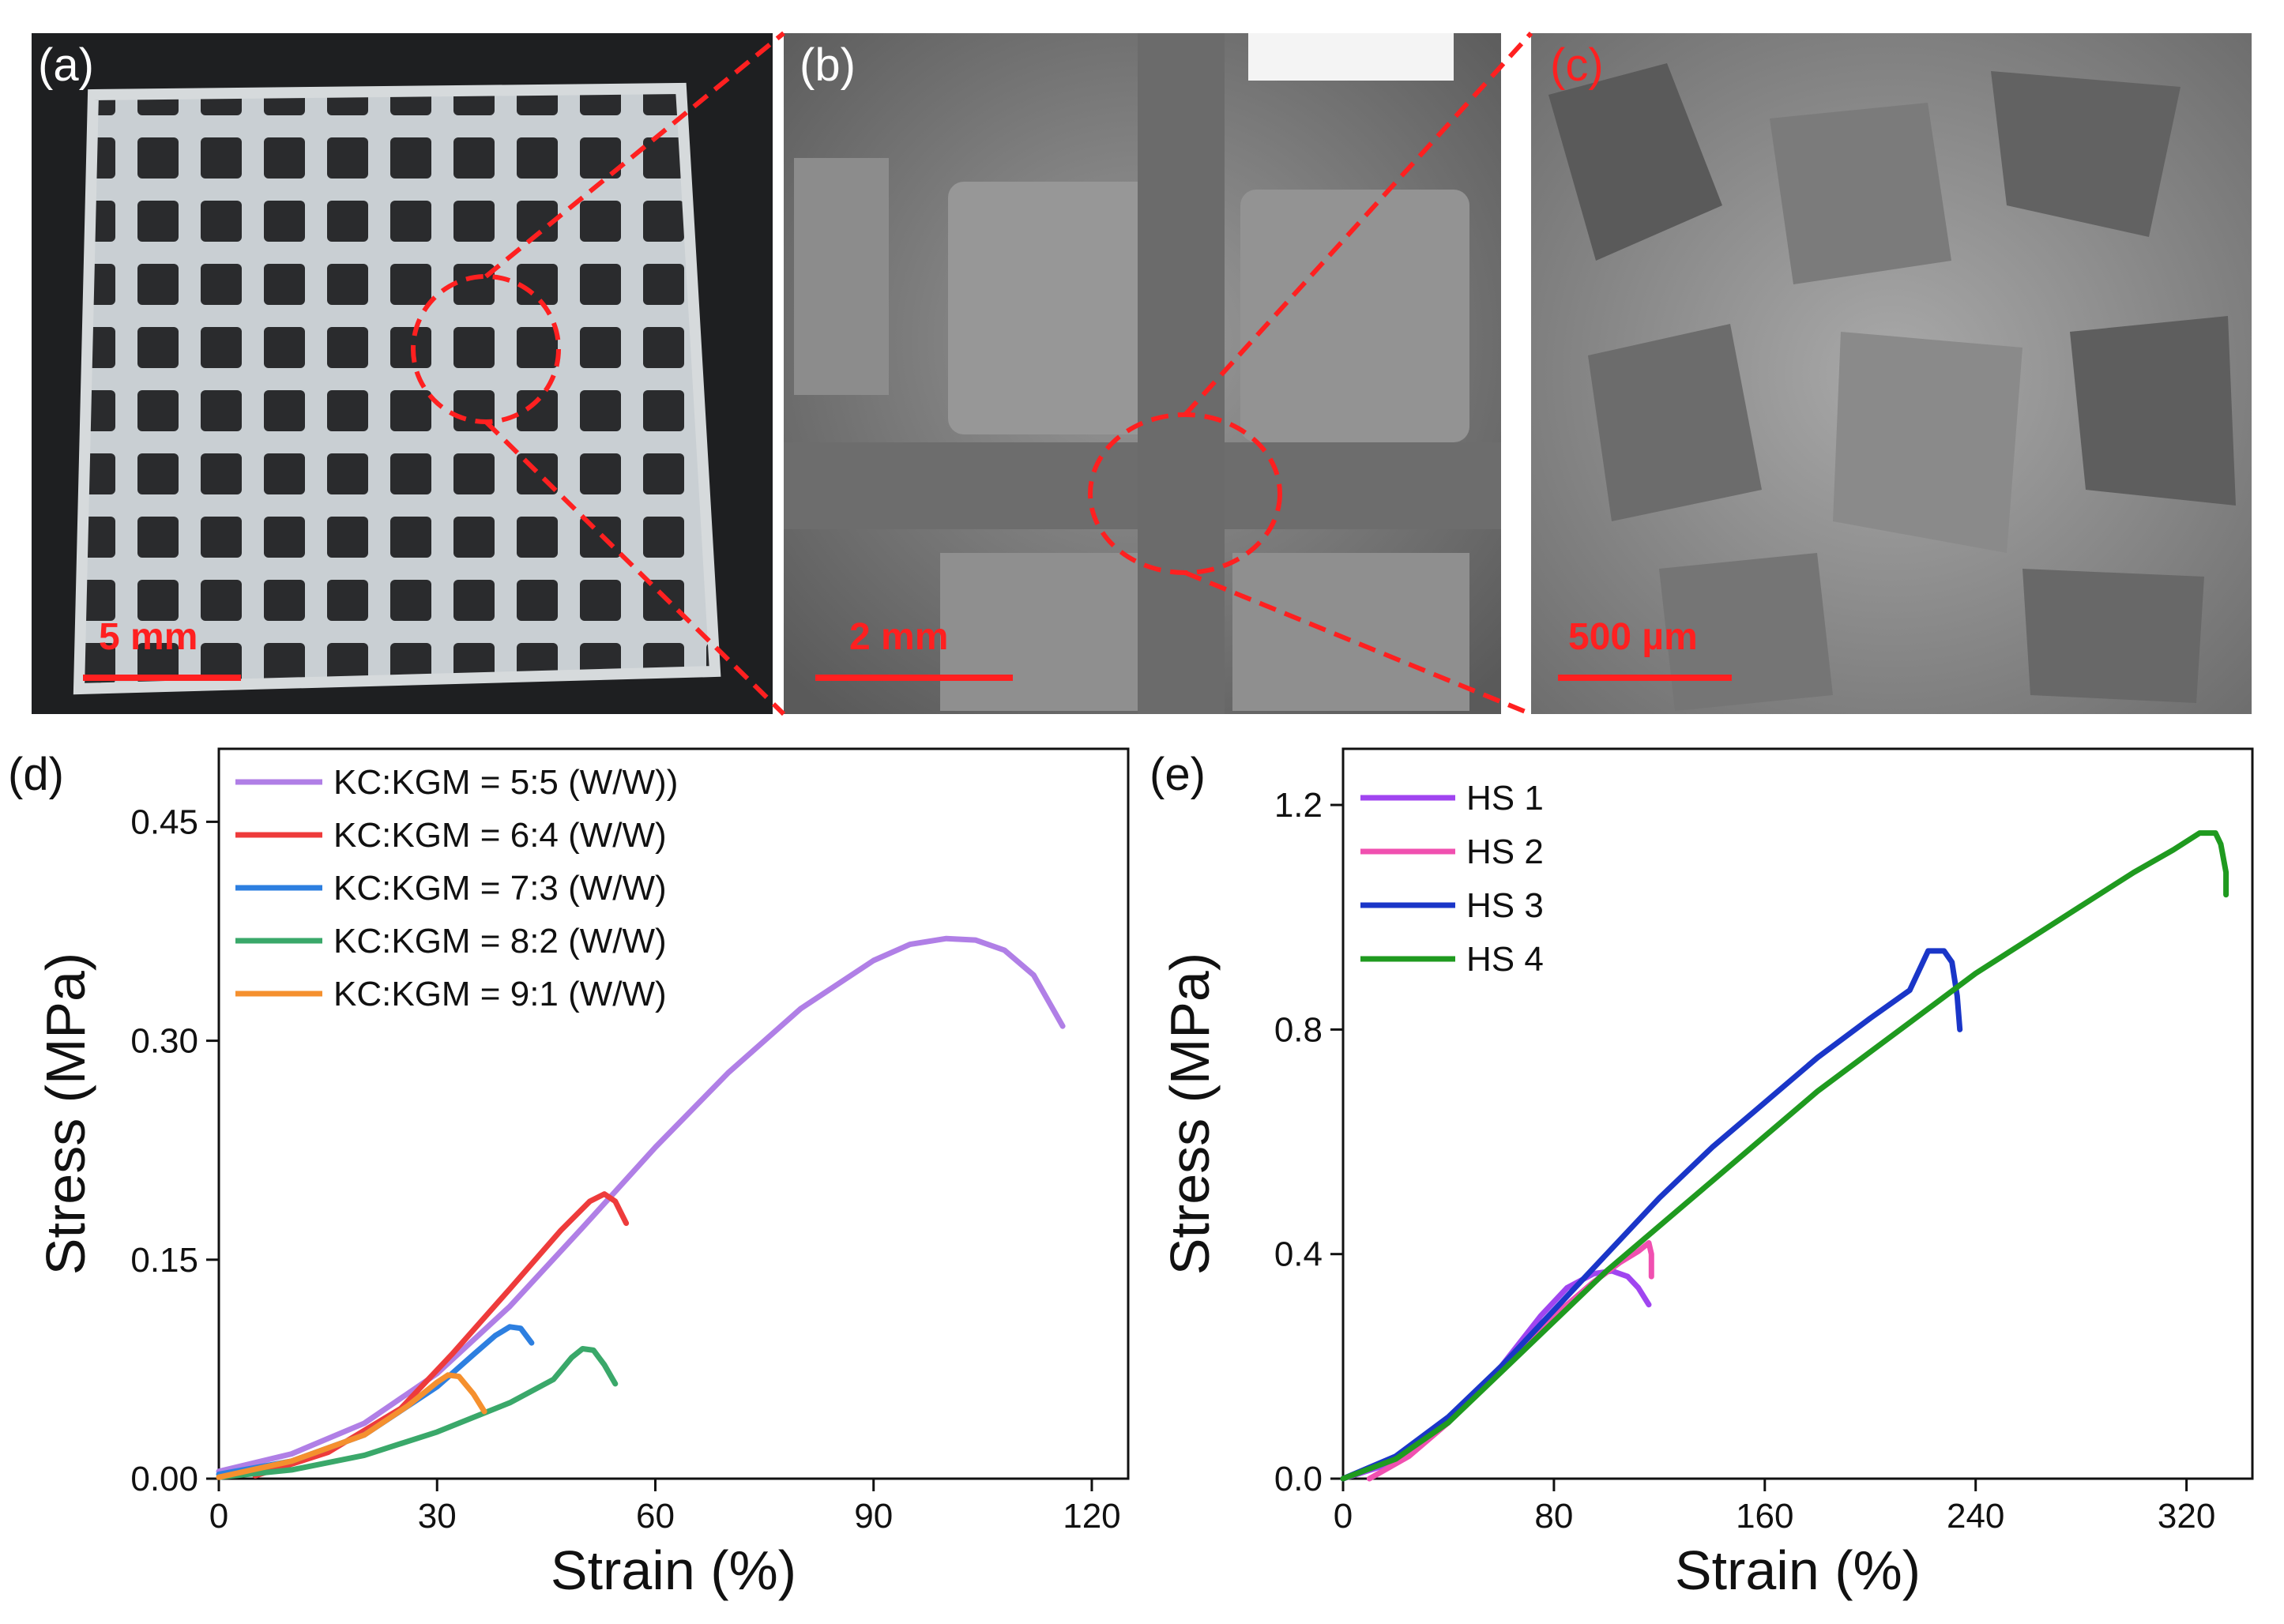  Describe the element at coordinates (66, 65) in the screenshot. I see `panel-letter-a: (a)` at that location.